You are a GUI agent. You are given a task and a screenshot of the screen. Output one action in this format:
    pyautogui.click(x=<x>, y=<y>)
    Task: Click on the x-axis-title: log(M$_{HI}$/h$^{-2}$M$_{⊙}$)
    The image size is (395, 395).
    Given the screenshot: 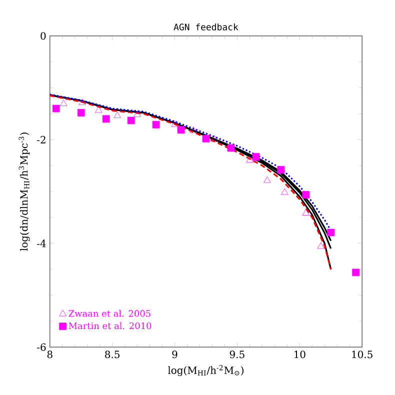 What is the action you would take?
    pyautogui.click(x=206, y=370)
    